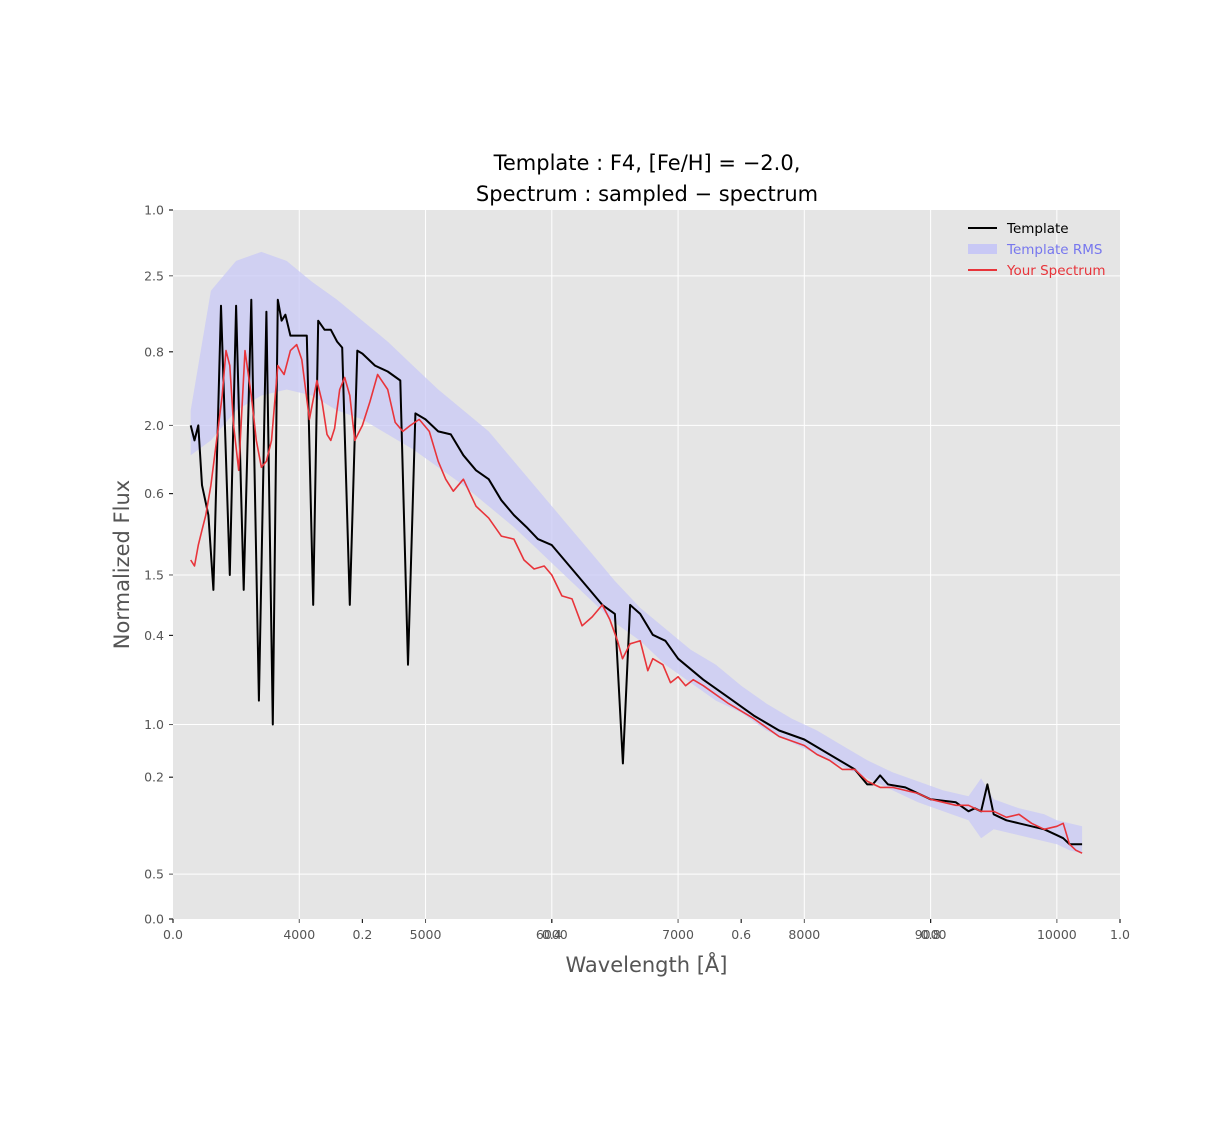 The height and width of the screenshot is (1140, 1209). What do you see at coordinates (122, 564) in the screenshot?
I see `y-axis-label: Normalized Flux` at bounding box center [122, 564].